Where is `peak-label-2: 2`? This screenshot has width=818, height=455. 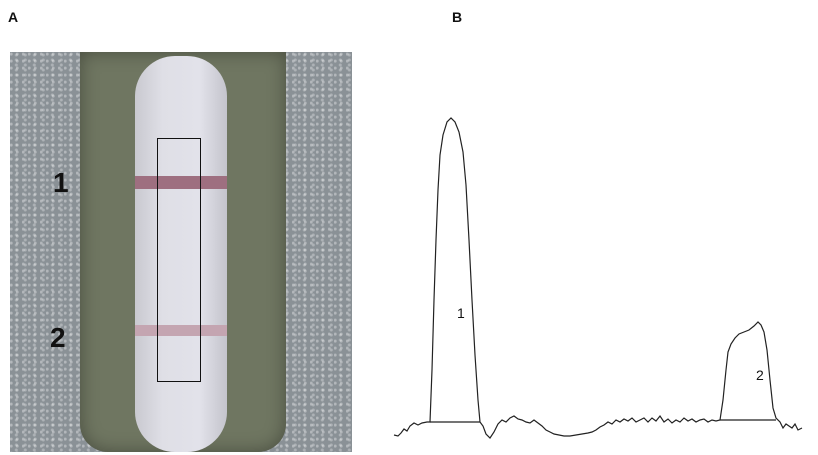 peak-label-2: 2 is located at coordinates (760, 375).